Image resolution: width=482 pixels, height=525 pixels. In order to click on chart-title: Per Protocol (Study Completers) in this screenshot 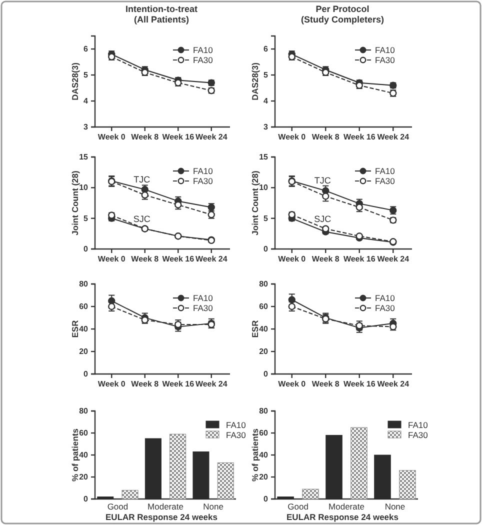, I will do `click(342, 14)`.